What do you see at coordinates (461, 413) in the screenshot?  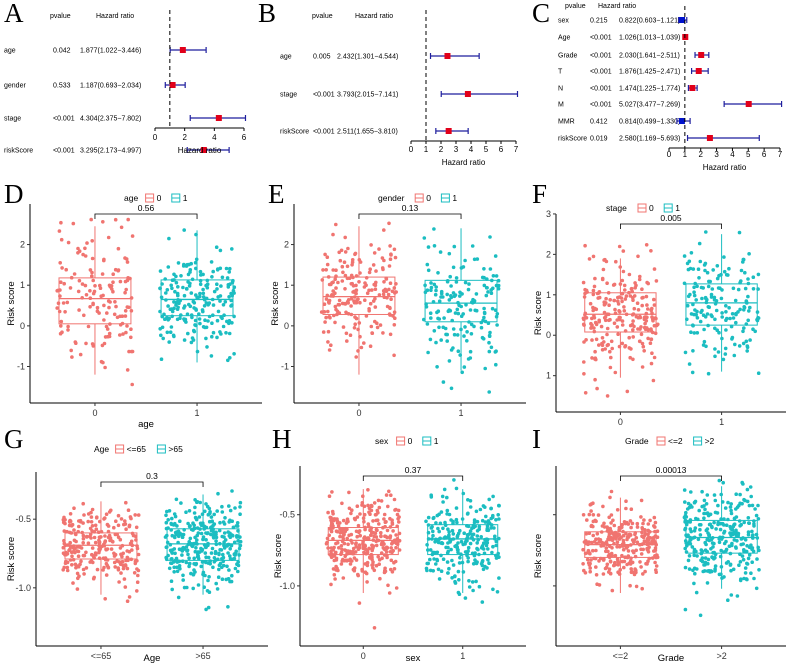 I see `x-tick-label: 1` at bounding box center [461, 413].